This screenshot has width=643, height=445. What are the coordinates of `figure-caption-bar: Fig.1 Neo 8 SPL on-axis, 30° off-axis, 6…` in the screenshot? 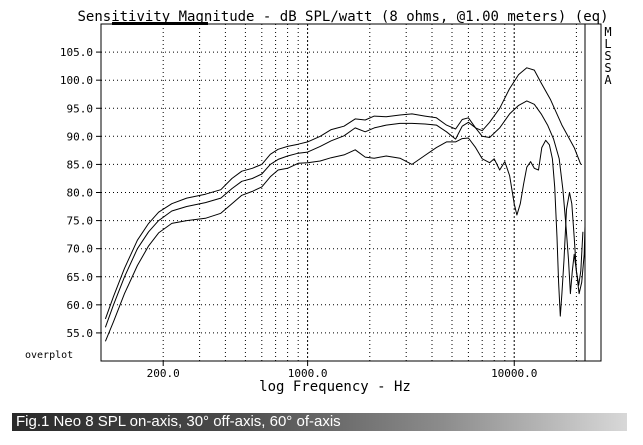 It's located at (319, 422).